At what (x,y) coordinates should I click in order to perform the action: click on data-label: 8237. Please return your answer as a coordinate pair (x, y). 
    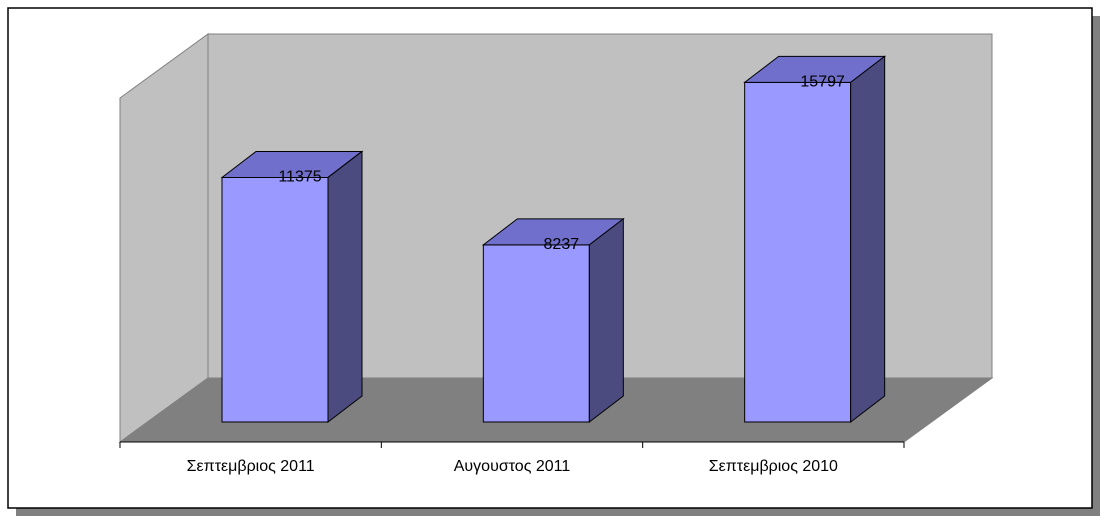
    Looking at the image, I should click on (562, 244).